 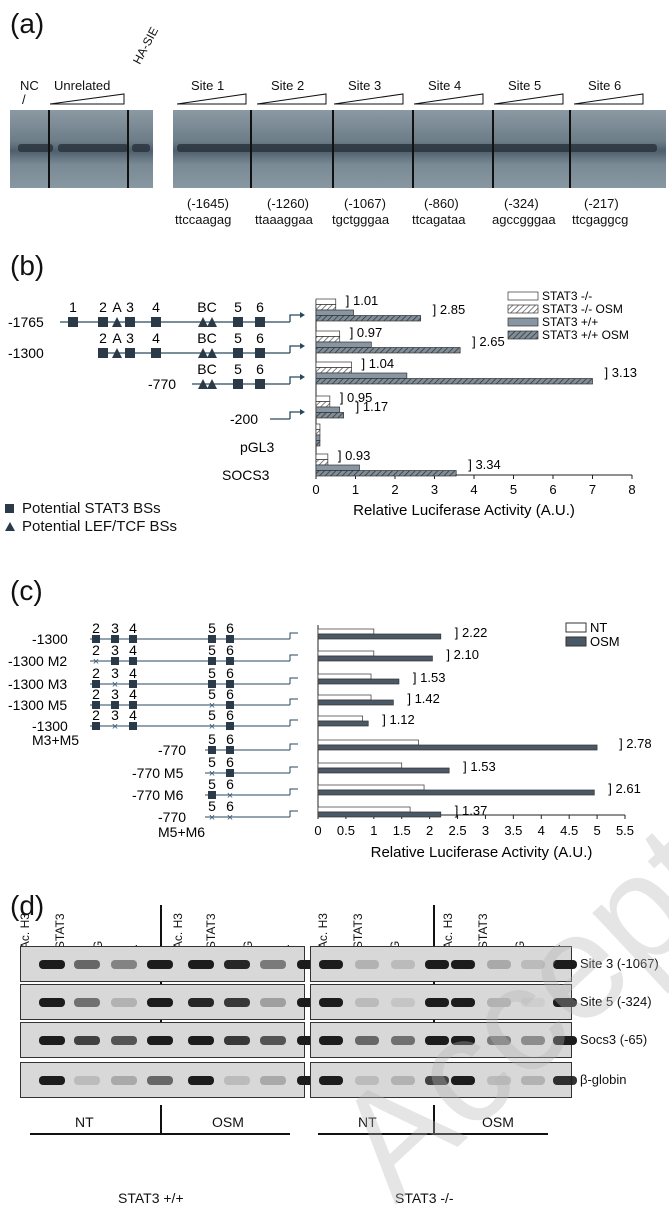 What do you see at coordinates (284, 219) in the screenshot?
I see `site-sequence: ttaaaggaa` at bounding box center [284, 219].